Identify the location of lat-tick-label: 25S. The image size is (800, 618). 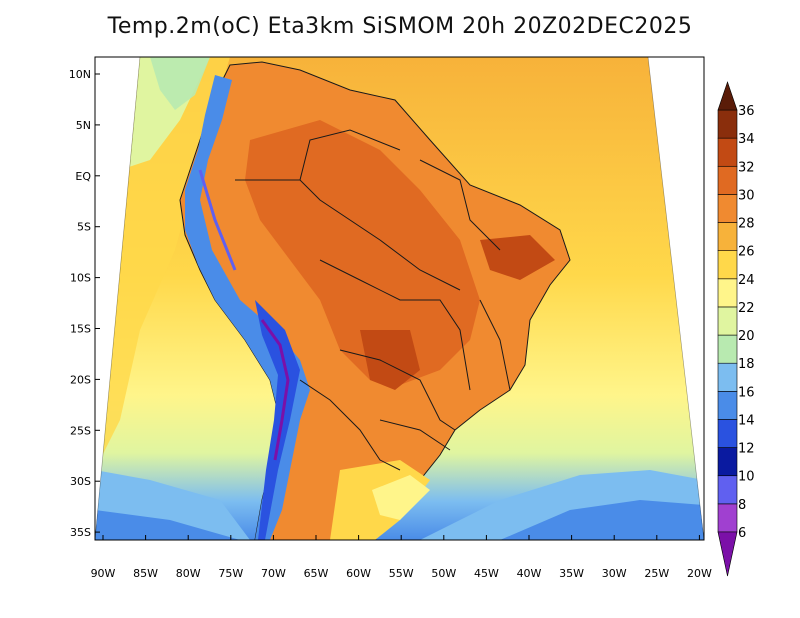
(80, 430).